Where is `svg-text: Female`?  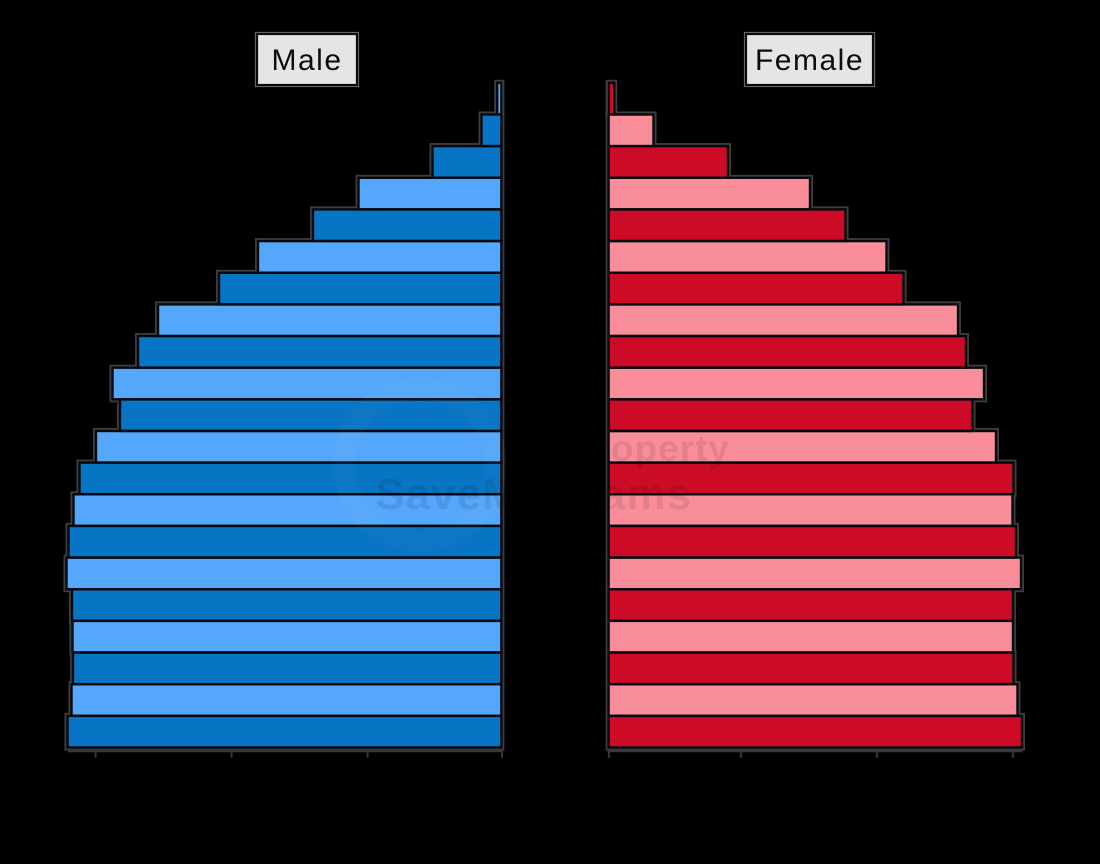 svg-text: Female is located at coordinates (809, 60).